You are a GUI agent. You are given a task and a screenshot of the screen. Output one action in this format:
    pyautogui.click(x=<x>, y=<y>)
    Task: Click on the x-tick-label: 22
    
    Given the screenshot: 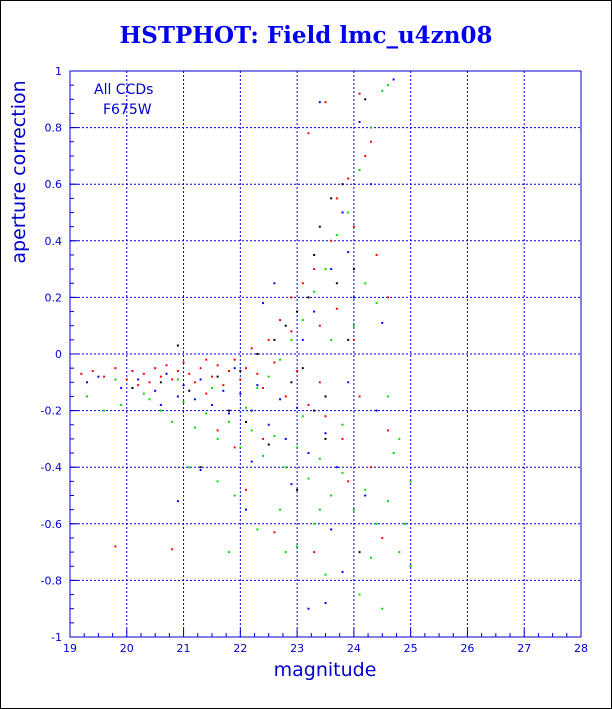 What is the action you would take?
    pyautogui.click(x=240, y=648)
    